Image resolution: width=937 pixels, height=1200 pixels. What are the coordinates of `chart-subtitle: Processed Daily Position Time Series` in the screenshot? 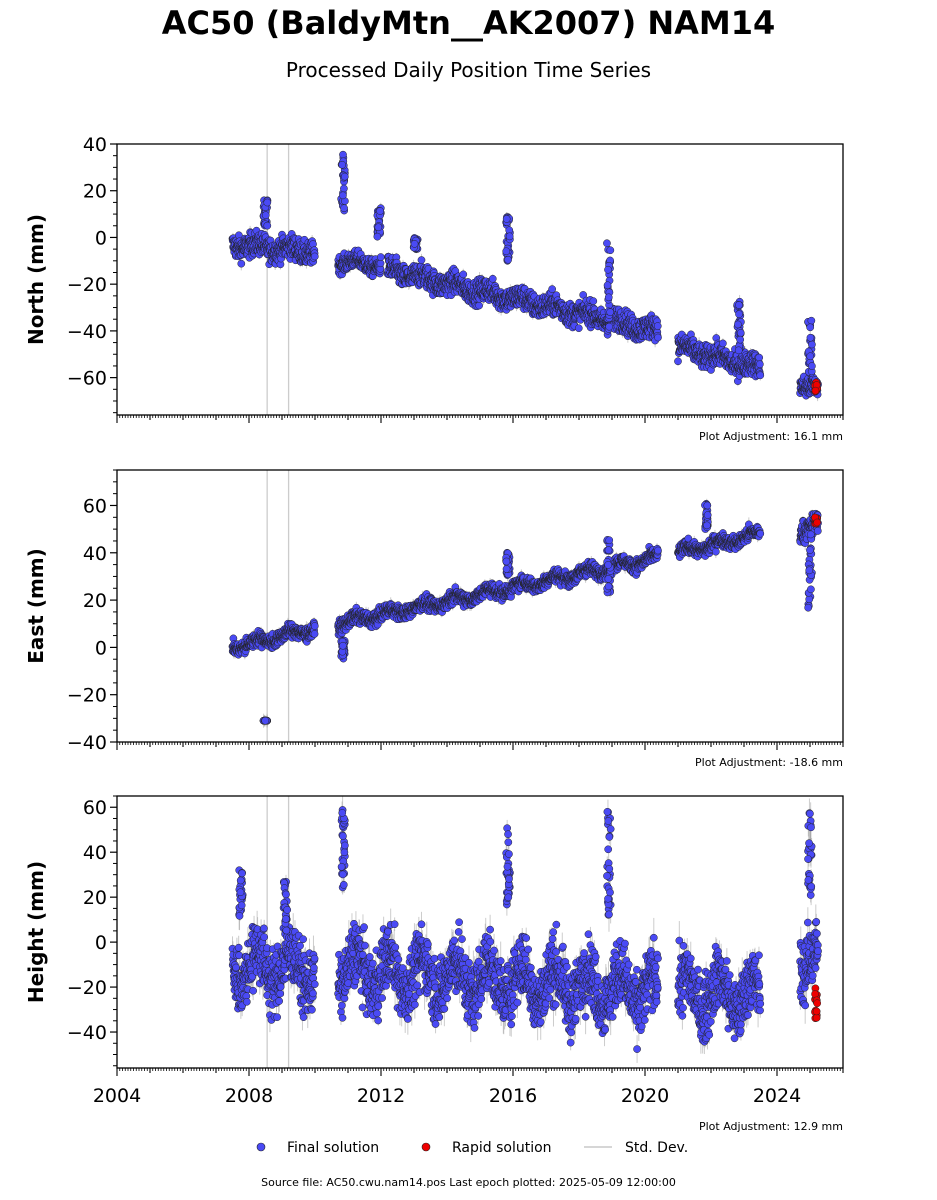 It's located at (468, 70).